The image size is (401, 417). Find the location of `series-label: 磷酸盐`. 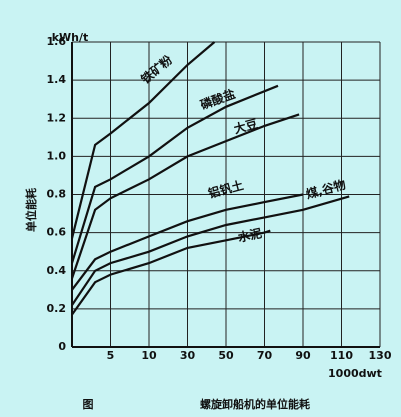

series-label: 磷酸盐 is located at coordinates (217, 99).